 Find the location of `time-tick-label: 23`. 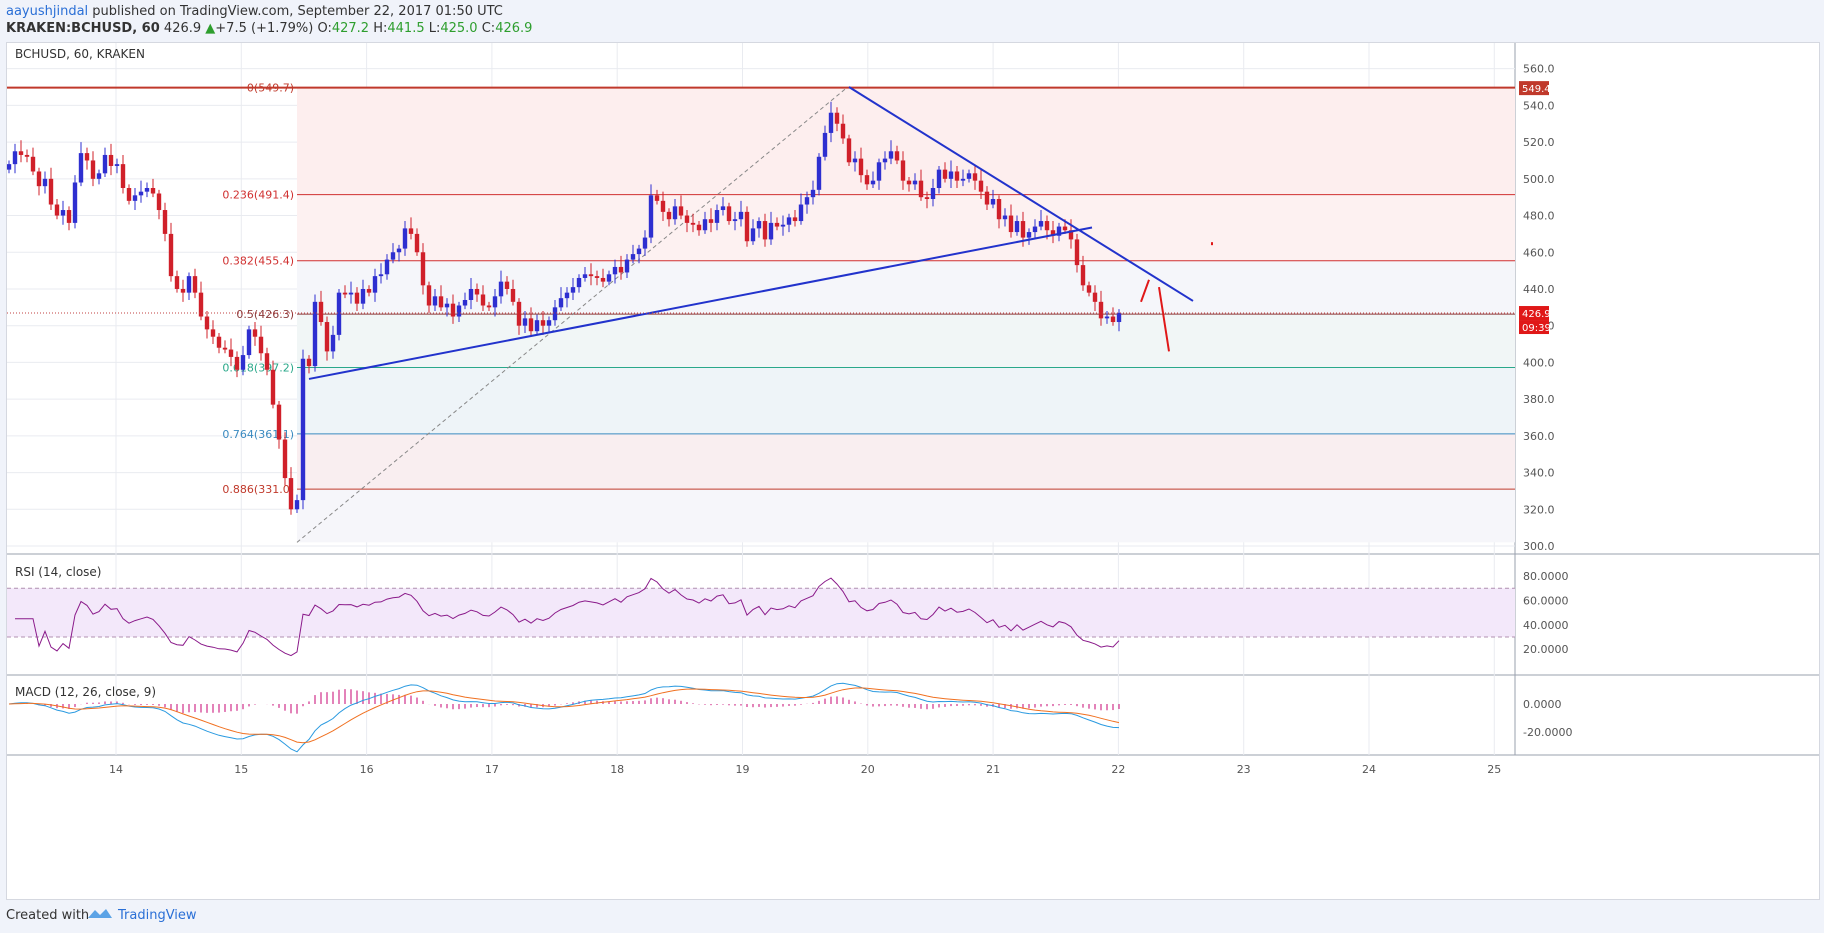

time-tick-label: 23 is located at coordinates (1244, 769).